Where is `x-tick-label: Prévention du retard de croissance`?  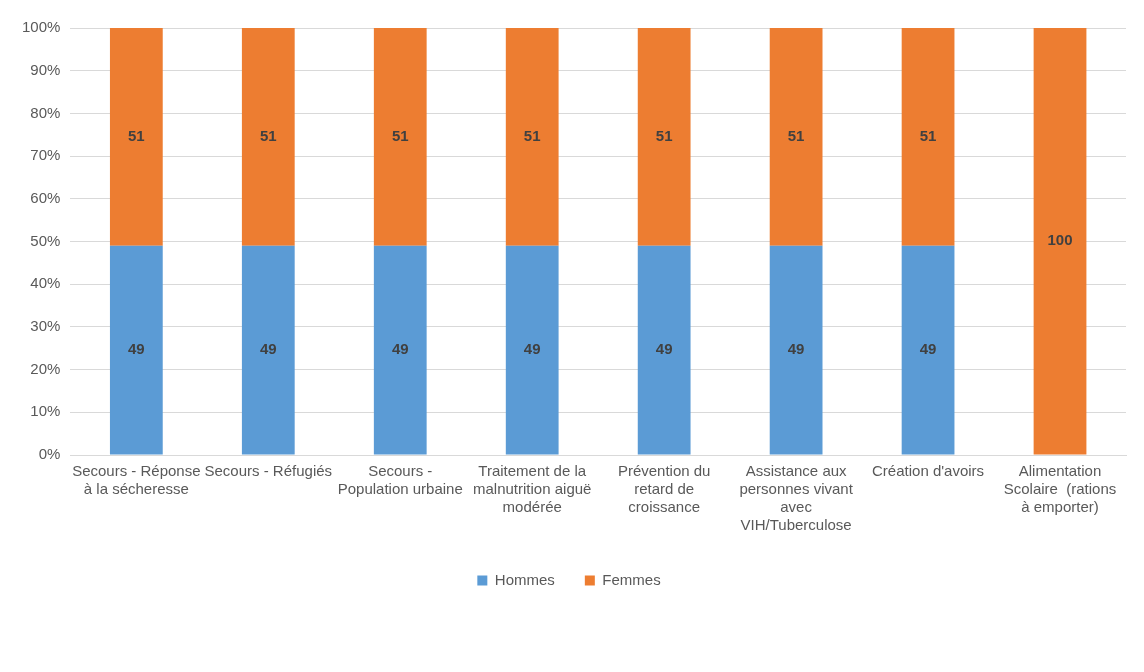
x-tick-label: Prévention du retard de croissance is located at coordinates (664, 489).